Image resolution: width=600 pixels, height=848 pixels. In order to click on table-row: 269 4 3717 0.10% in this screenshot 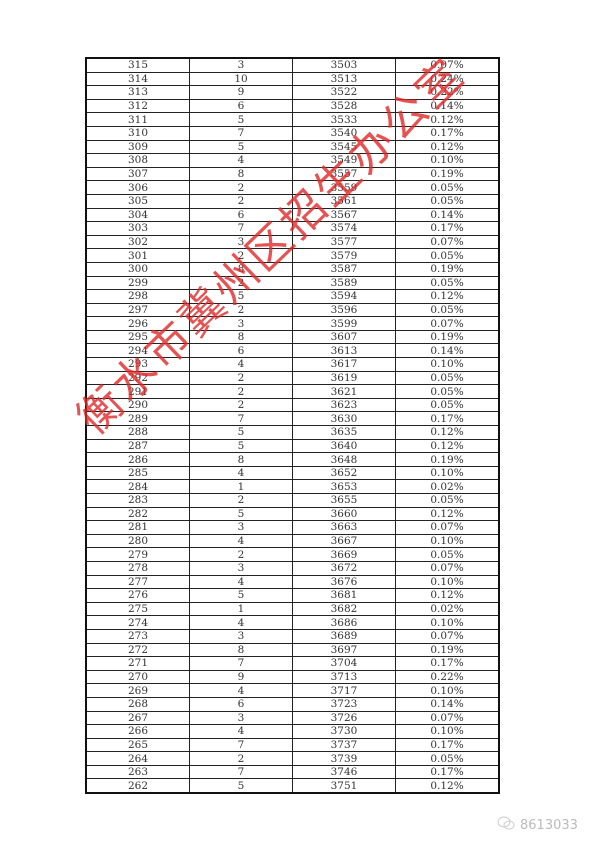, I will do `click(292, 690)`.